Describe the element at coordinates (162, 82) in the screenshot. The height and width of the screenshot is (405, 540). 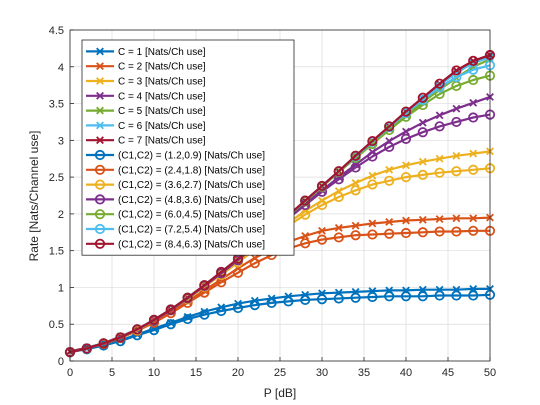
I see `legend-label: C = 3 [Nats/Ch use]` at that location.